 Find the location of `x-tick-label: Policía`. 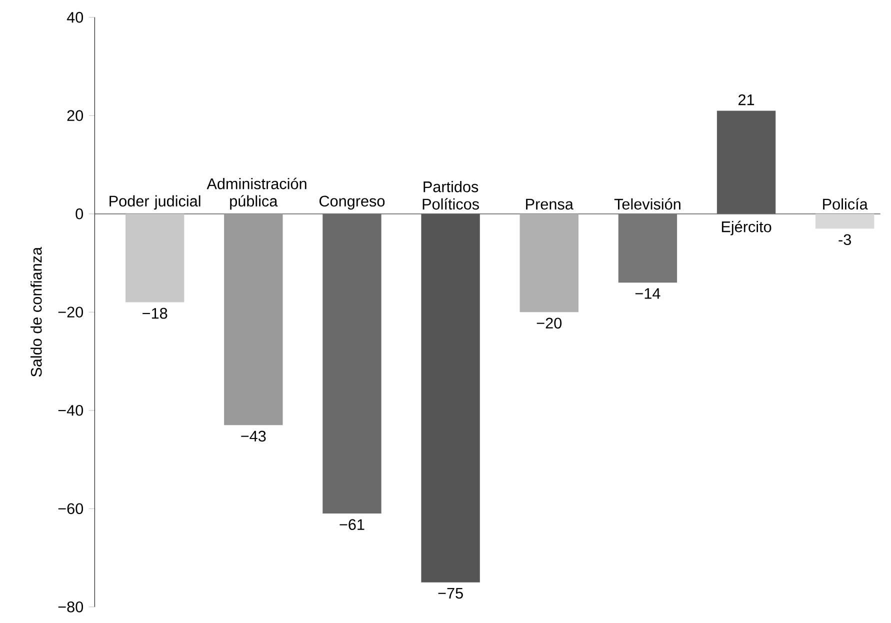

x-tick-label: Policía is located at coordinates (845, 204).